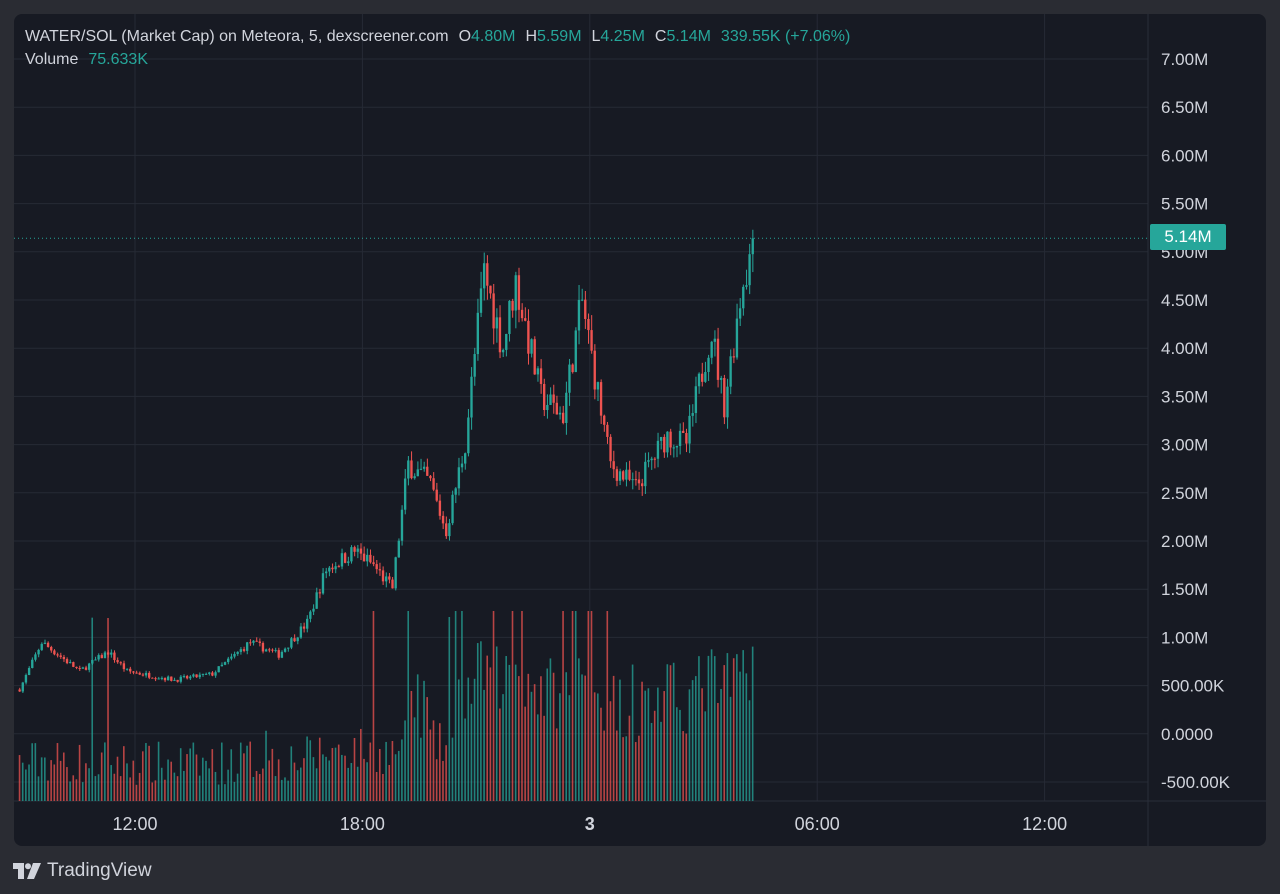  I want to click on legend-change: 339.55K (+7.06%), so click(785, 36).